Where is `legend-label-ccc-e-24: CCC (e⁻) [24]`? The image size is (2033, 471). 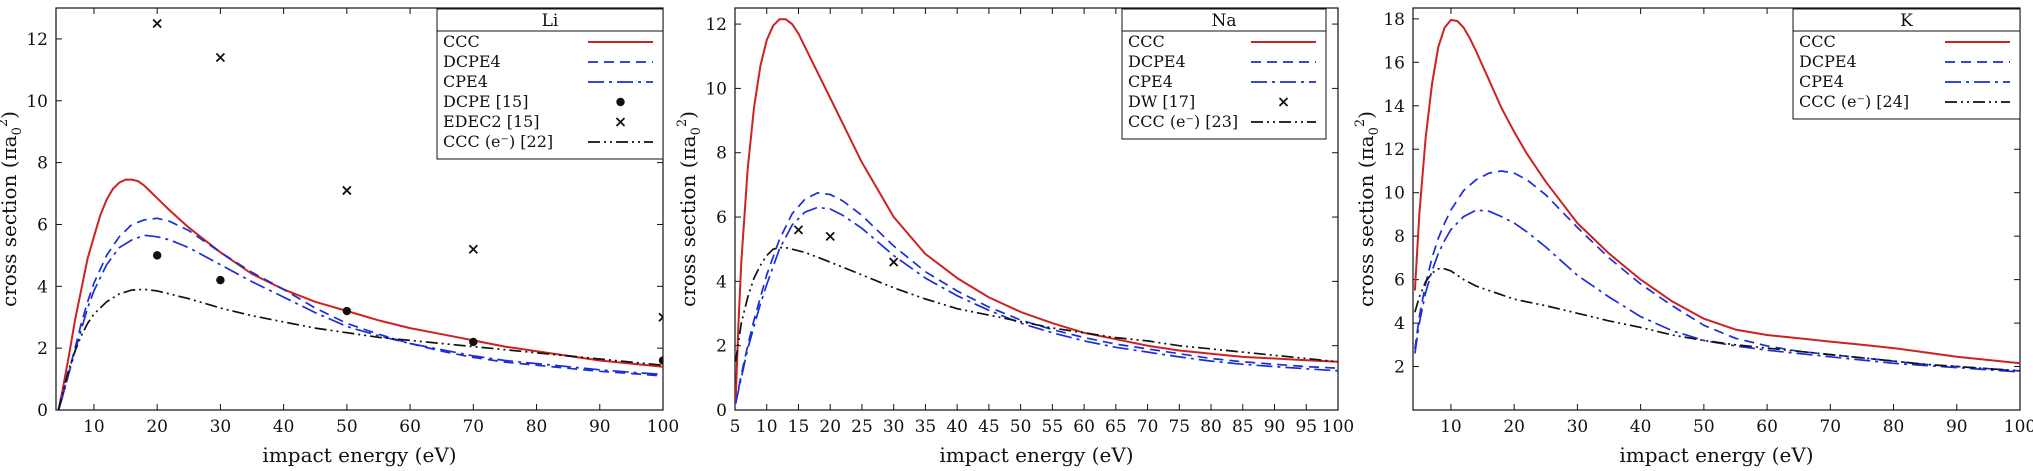
legend-label-ccc-e-24: CCC (e⁻) [24] is located at coordinates (1854, 101).